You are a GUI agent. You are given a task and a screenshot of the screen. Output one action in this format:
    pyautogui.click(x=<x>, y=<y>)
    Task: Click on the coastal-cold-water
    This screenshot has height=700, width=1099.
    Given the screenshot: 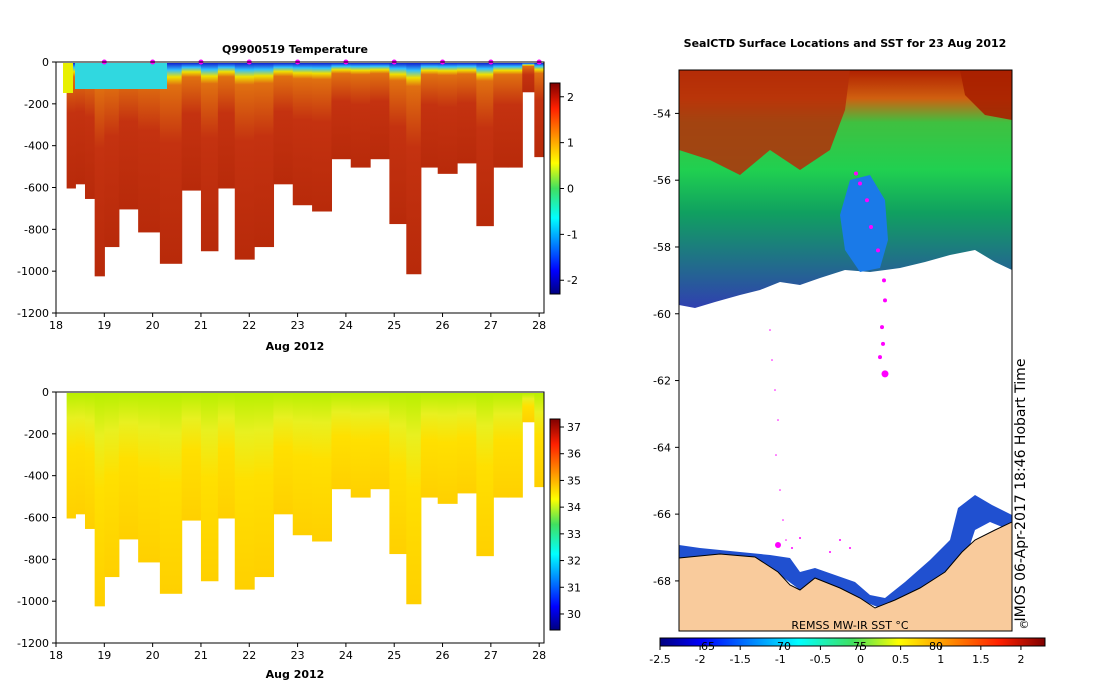 What is the action you would take?
    pyautogui.click(x=845, y=551)
    